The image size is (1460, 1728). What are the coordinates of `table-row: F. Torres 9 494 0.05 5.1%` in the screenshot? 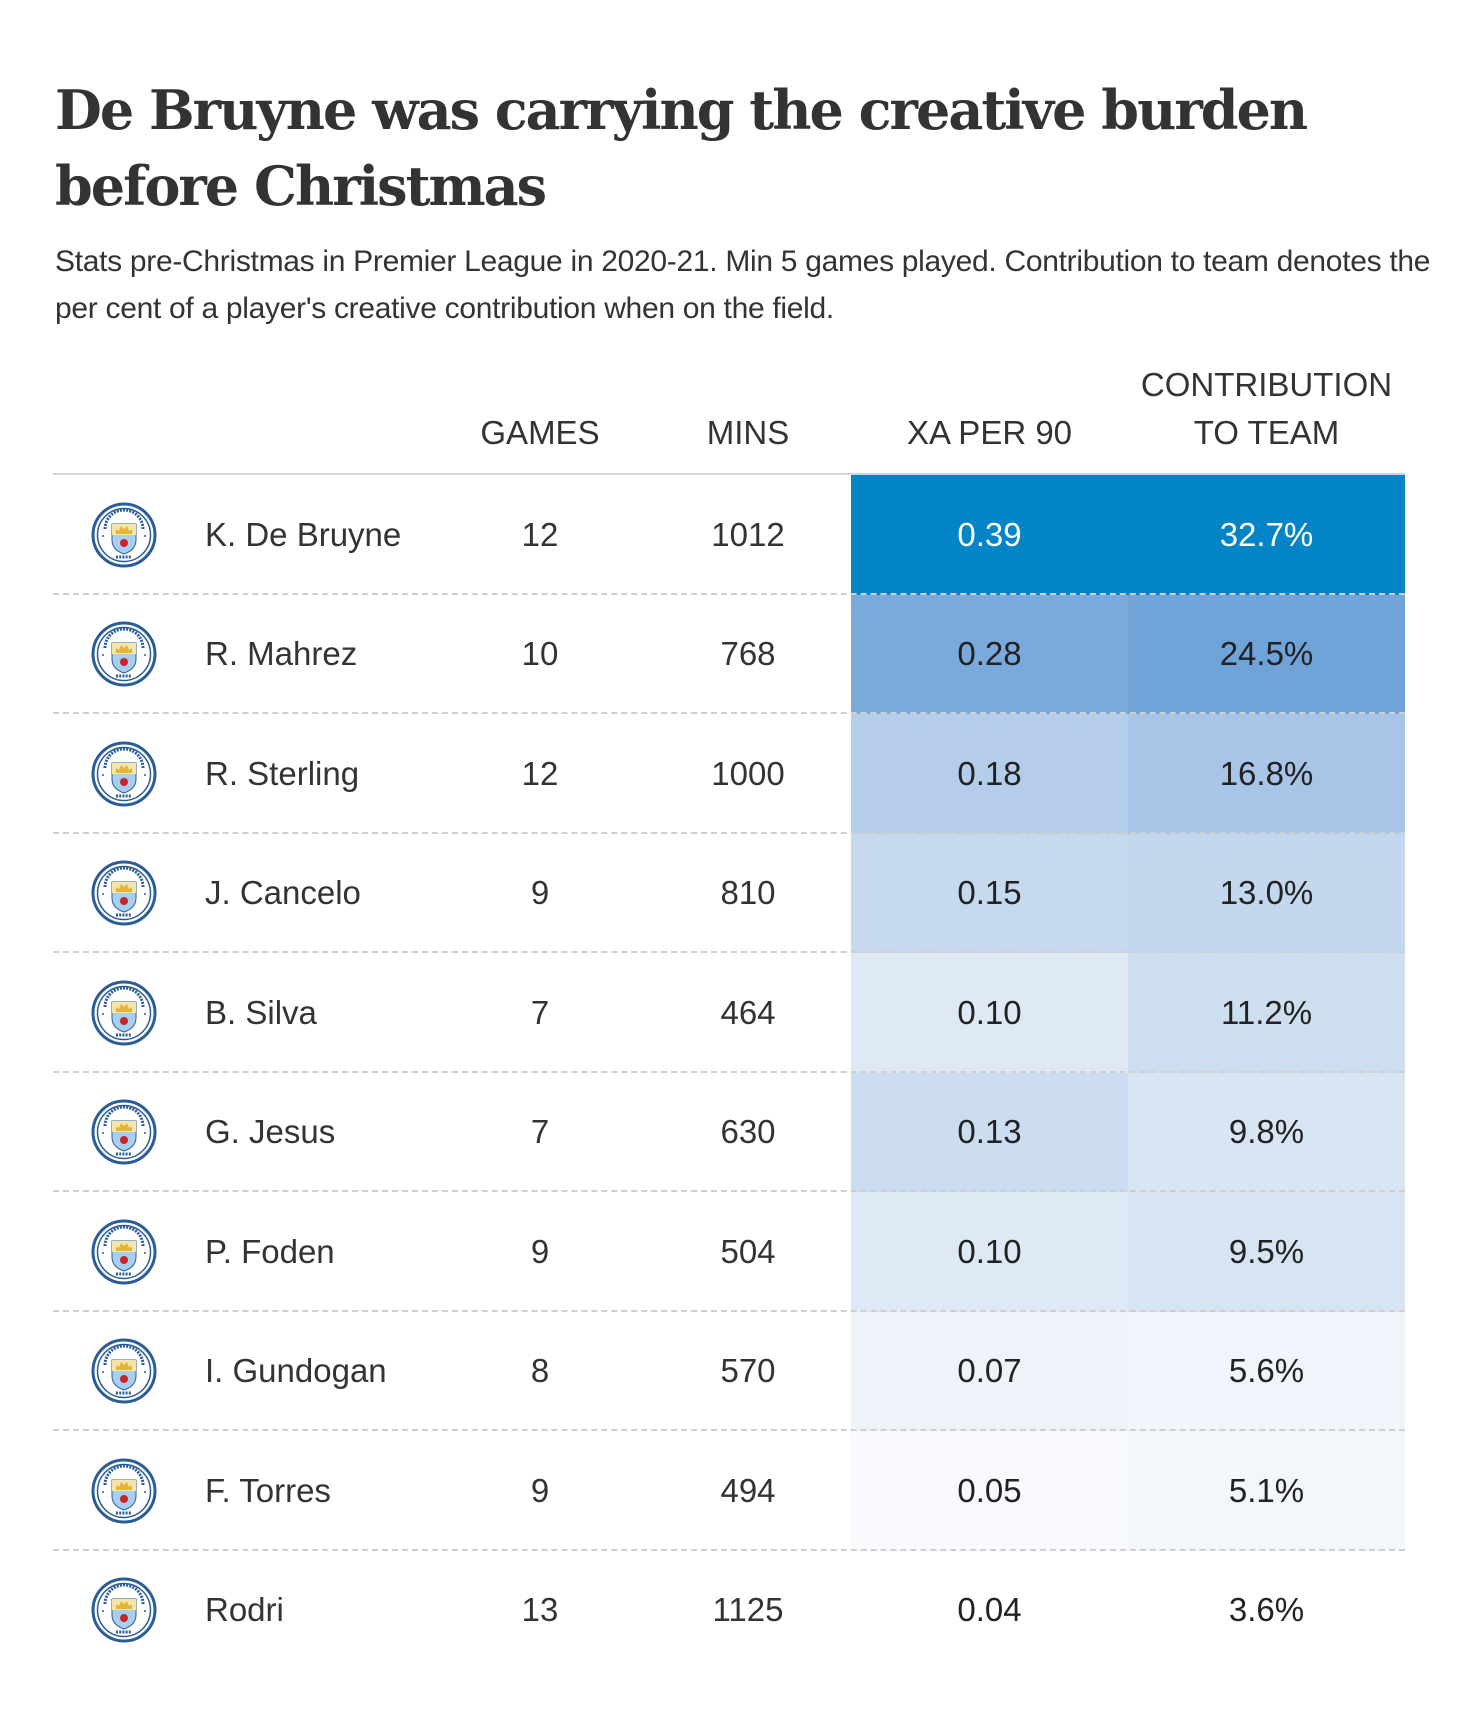 It's located at (729, 1491).